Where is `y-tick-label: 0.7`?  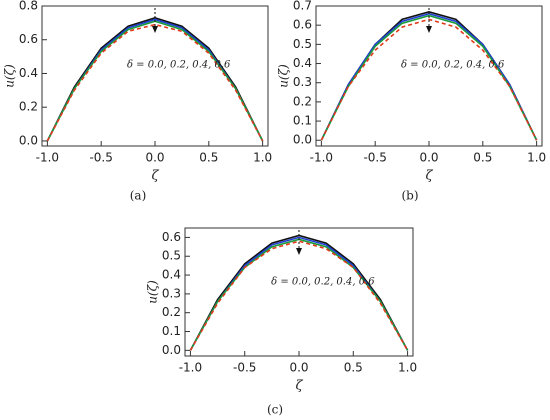 y-tick-label: 0.7 is located at coordinates (302, 6).